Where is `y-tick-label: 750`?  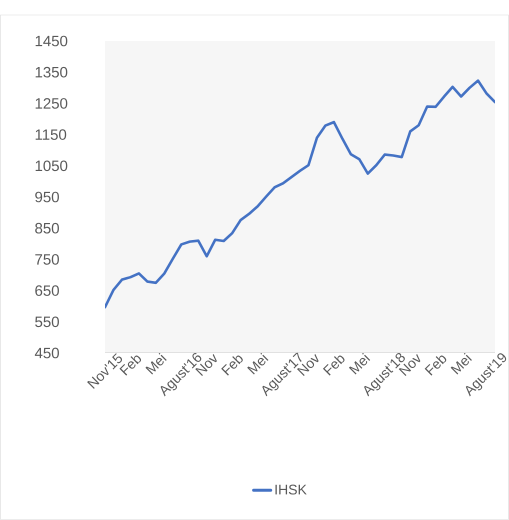 y-tick-label: 750 is located at coordinates (47, 259).